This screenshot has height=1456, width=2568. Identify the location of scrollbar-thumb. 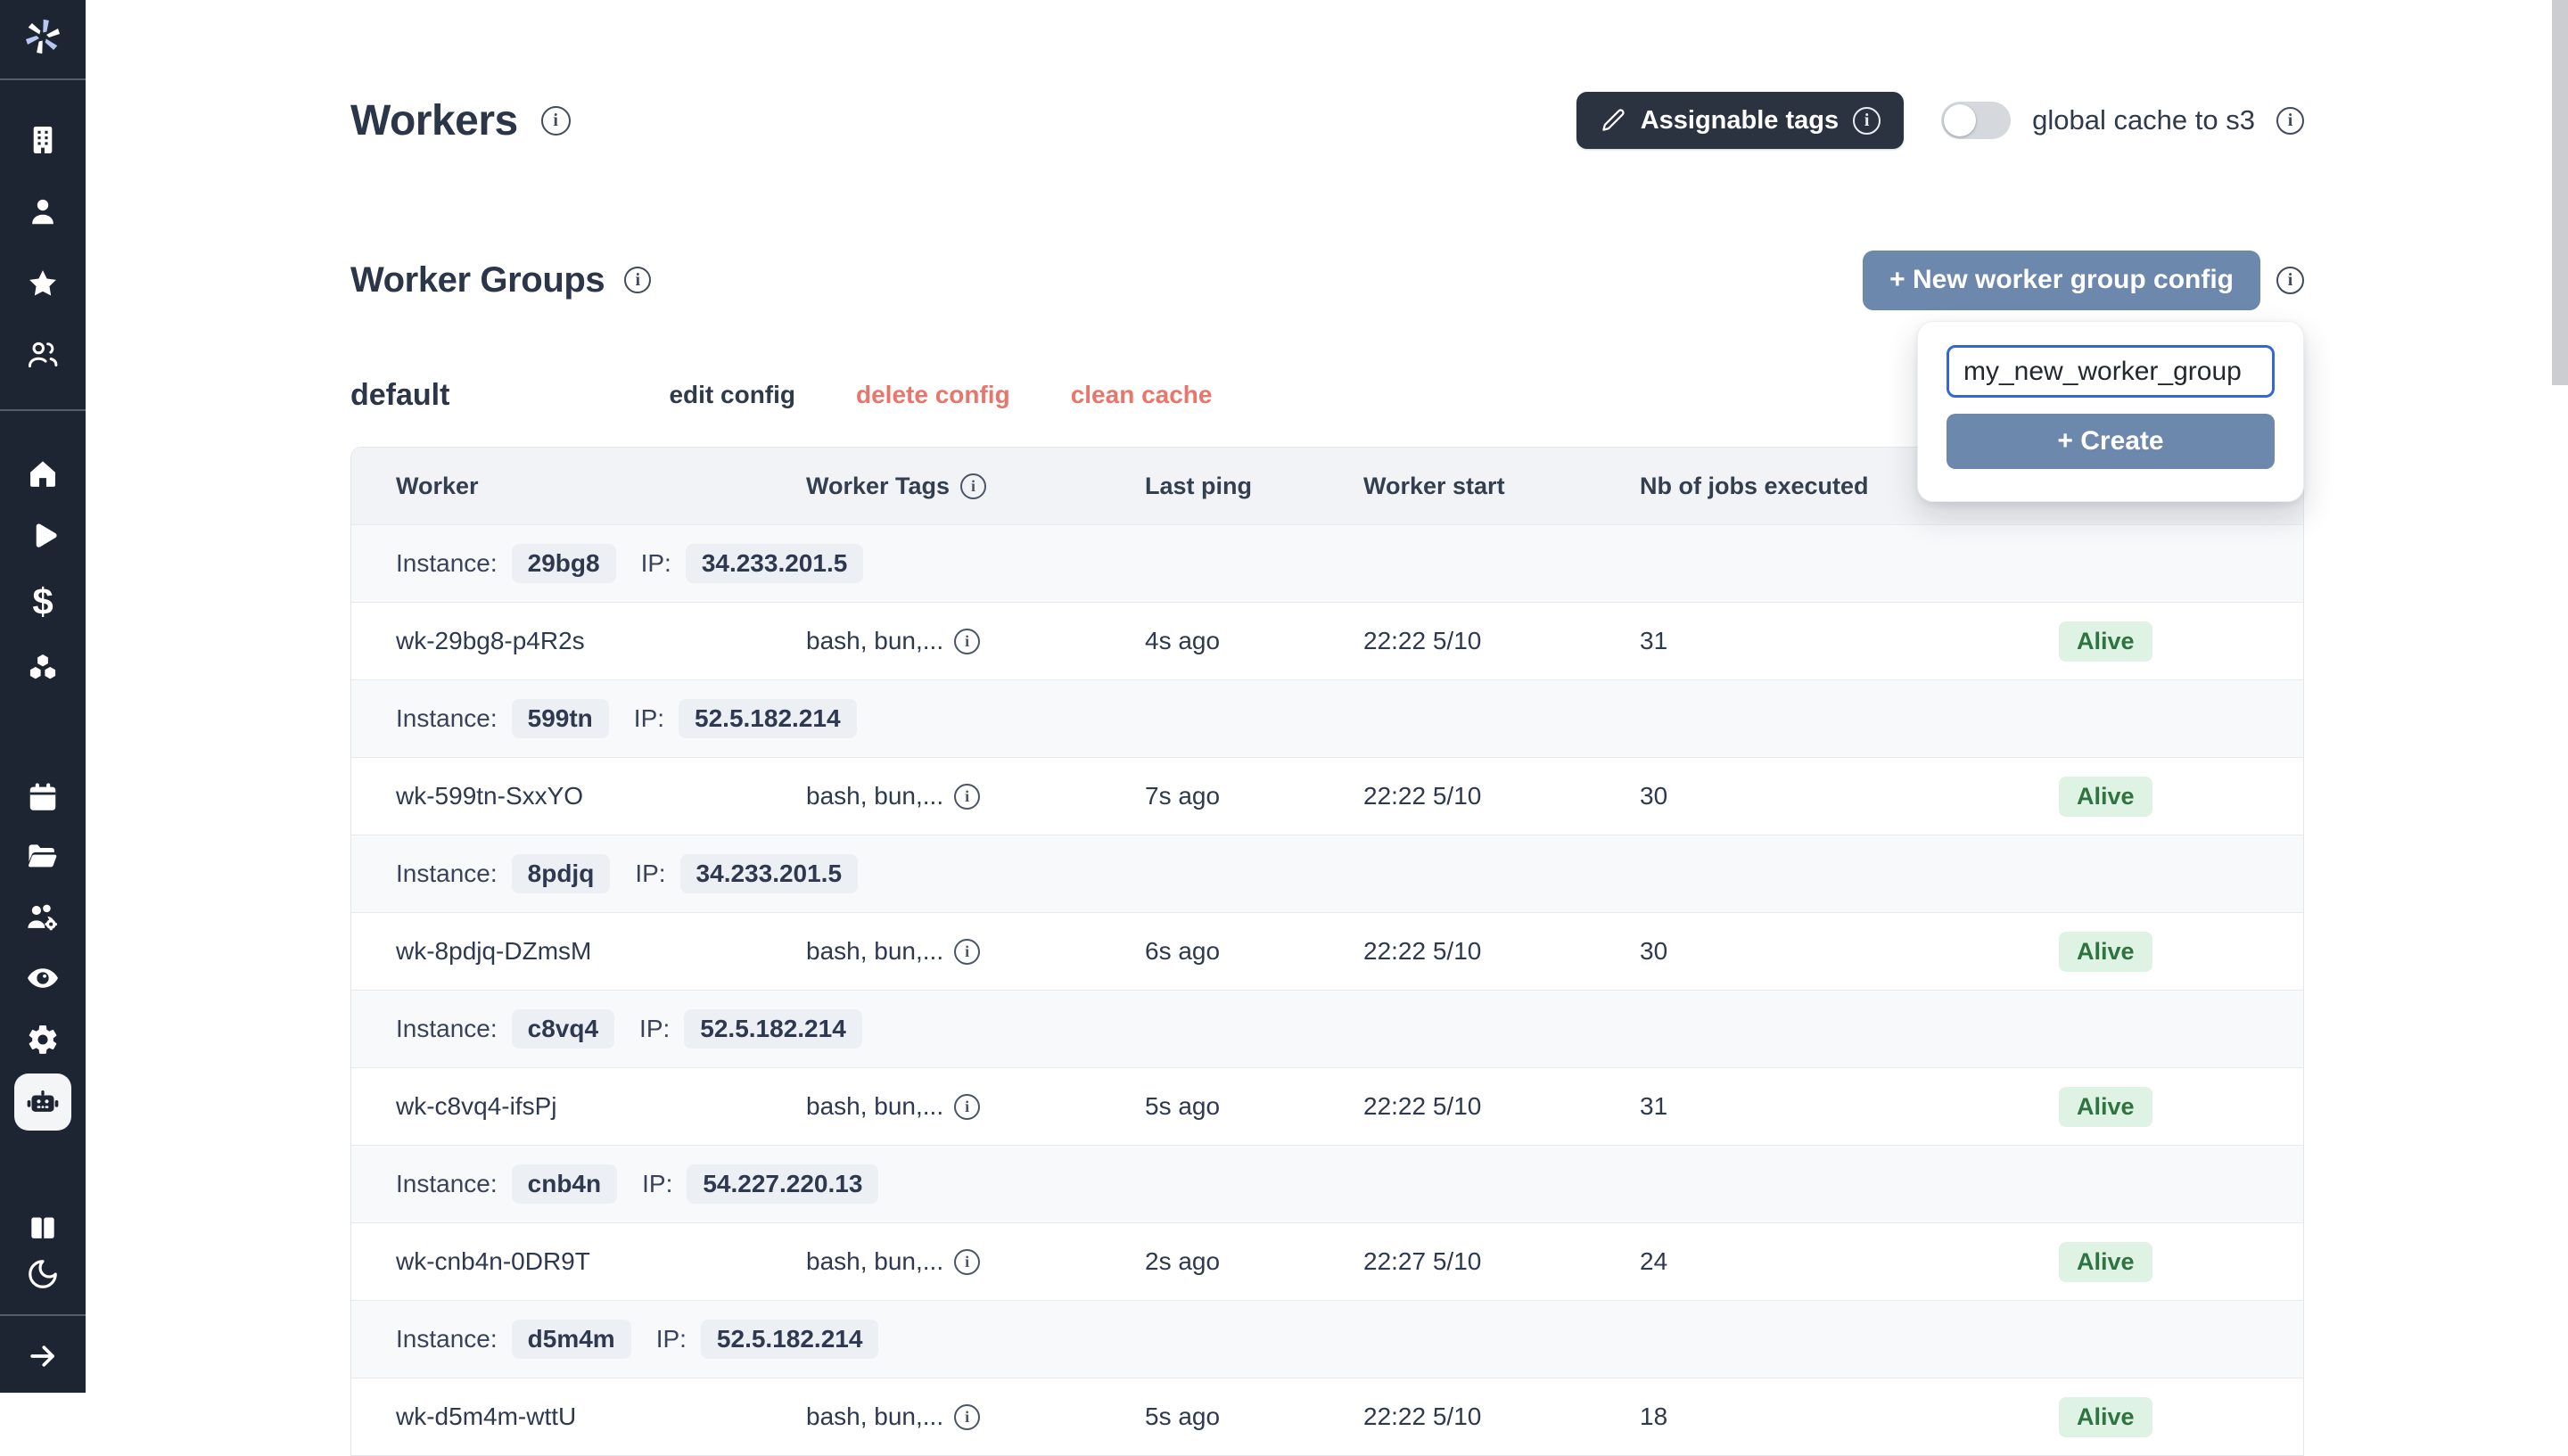
(2560, 193).